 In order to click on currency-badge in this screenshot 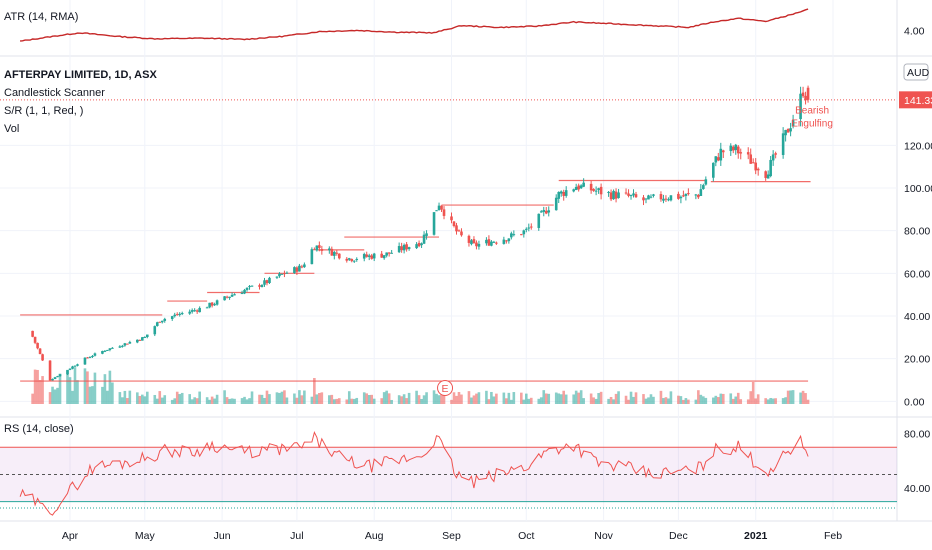, I will do `click(916, 72)`.